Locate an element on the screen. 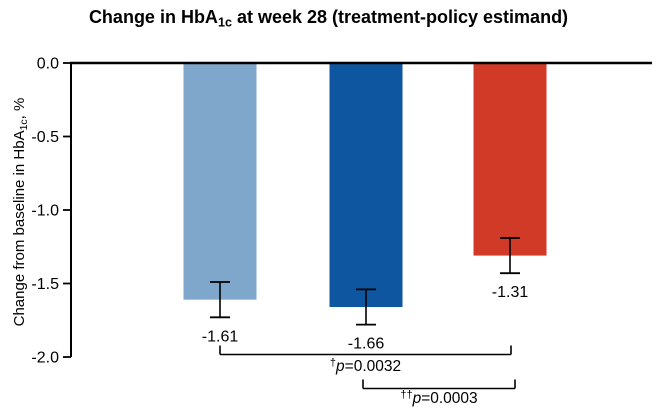  y-tick-label: -2.0 is located at coordinates (45, 358).